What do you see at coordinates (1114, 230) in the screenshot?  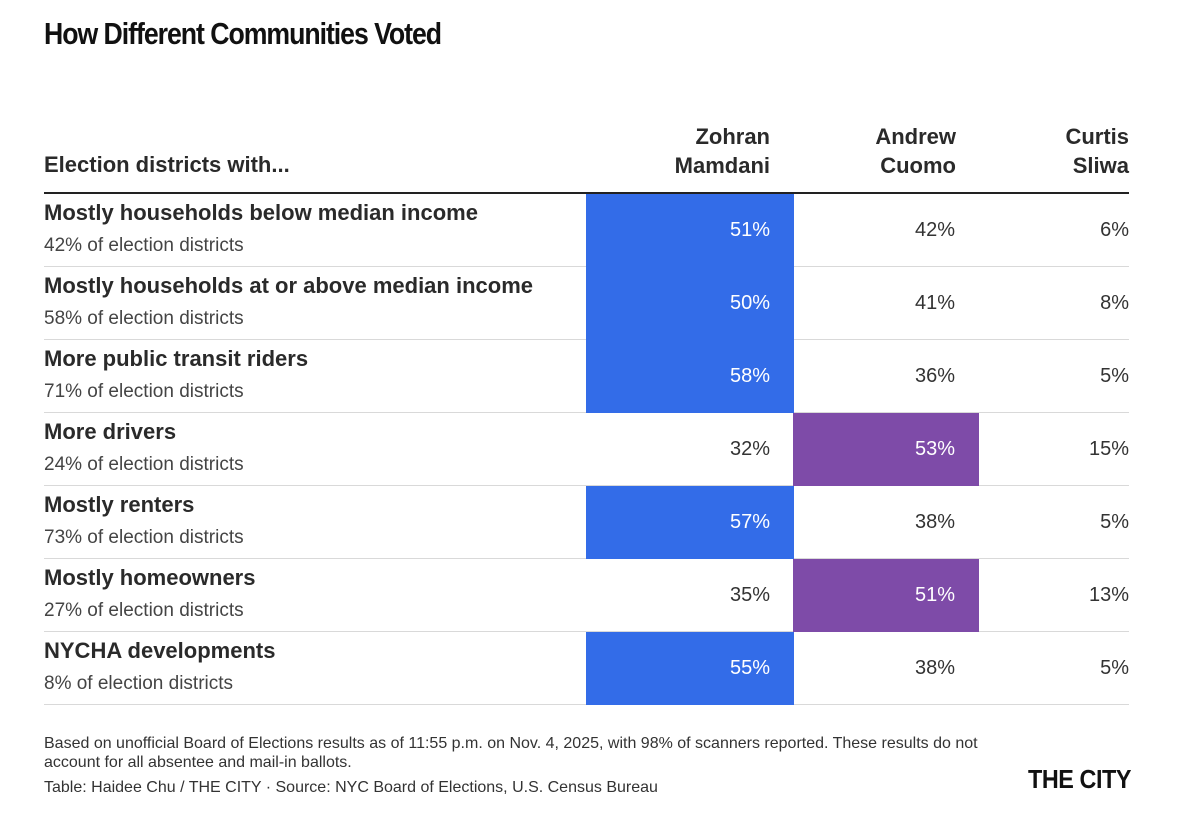 I see `cell-sliwa: 6%` at bounding box center [1114, 230].